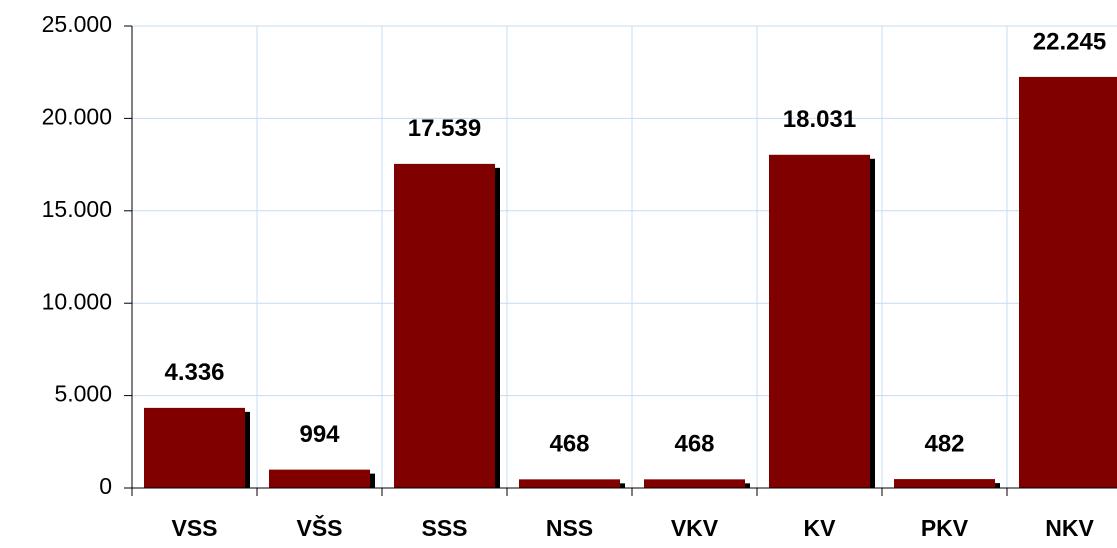  I want to click on x-tick-label: KV, so click(820, 528).